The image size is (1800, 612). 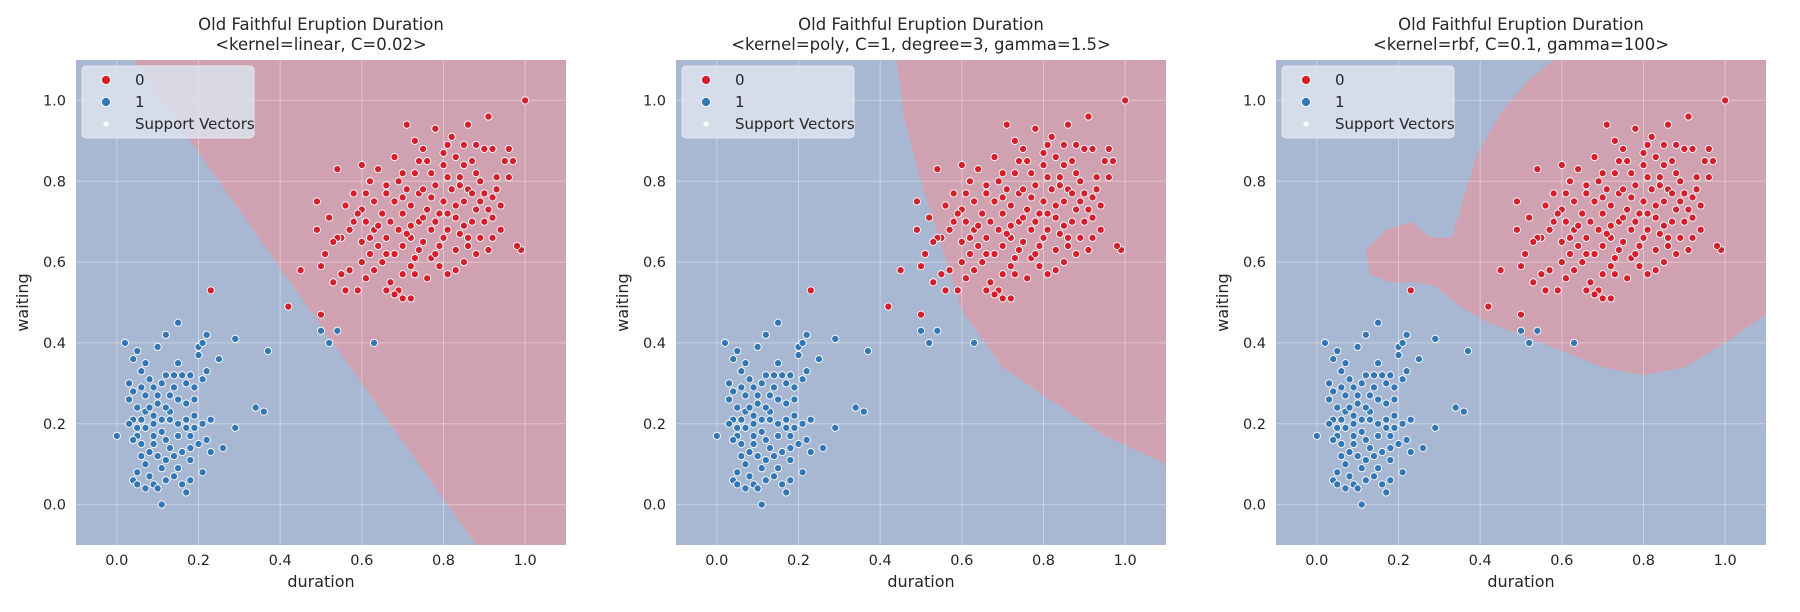 I want to click on x-tick-label: 0.4, so click(x=880, y=561).